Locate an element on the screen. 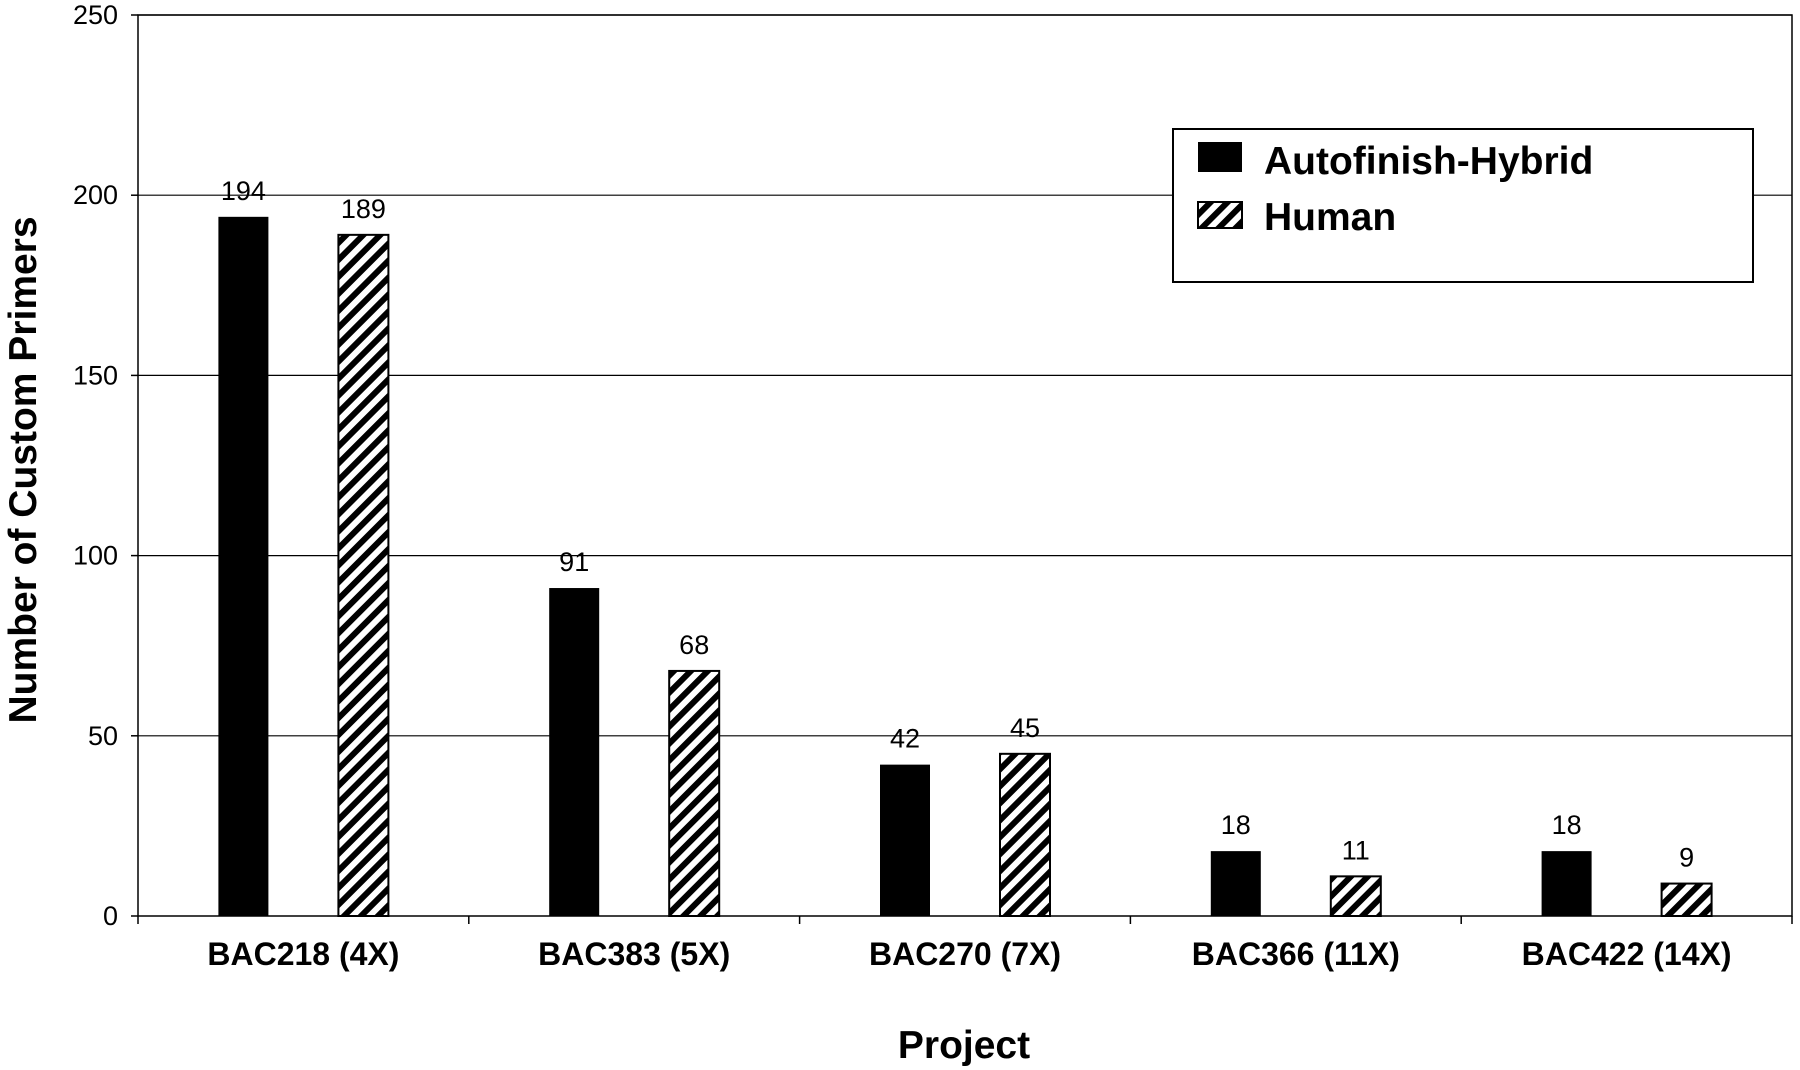  x-tick-label-1: BAC383 (5X) is located at coordinates (634, 954).